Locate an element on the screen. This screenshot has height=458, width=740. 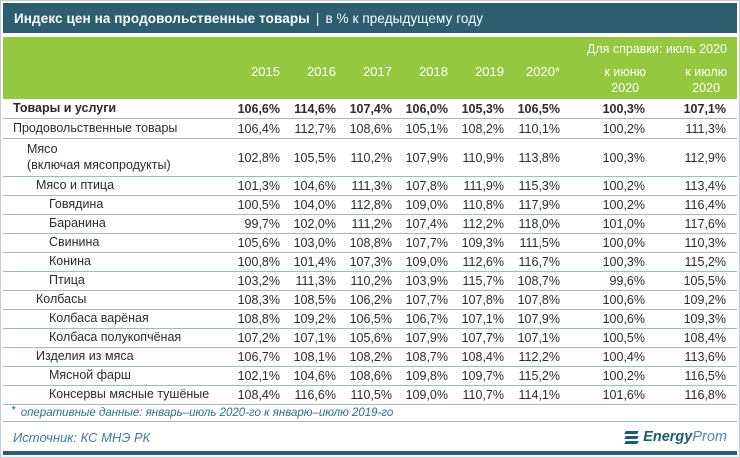
value-cell: 106,6% is located at coordinates (258, 108).